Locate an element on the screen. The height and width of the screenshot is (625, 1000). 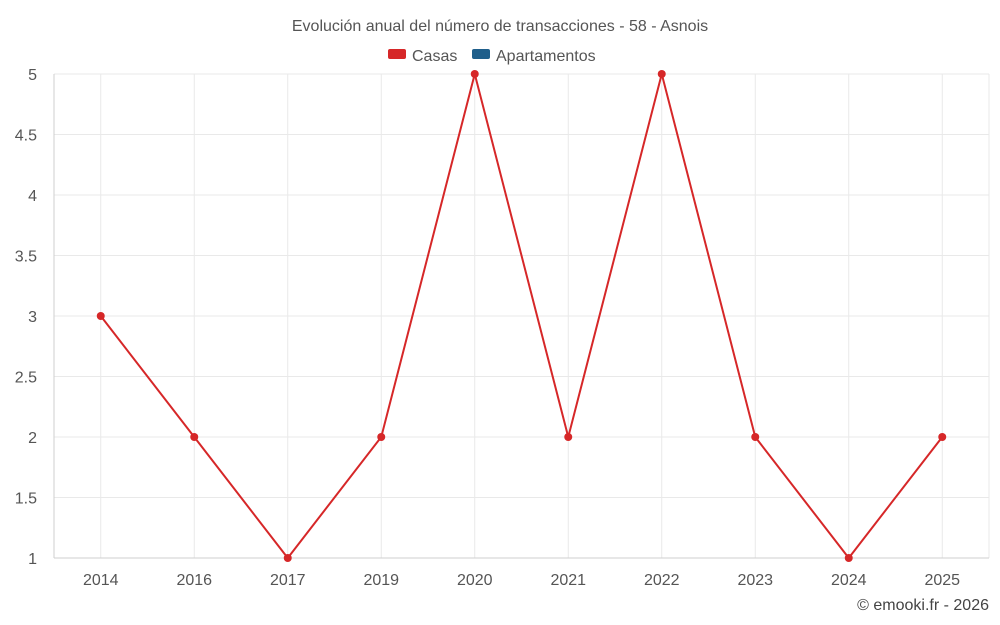
legend: Casas Apartamentos is located at coordinates (492, 56).